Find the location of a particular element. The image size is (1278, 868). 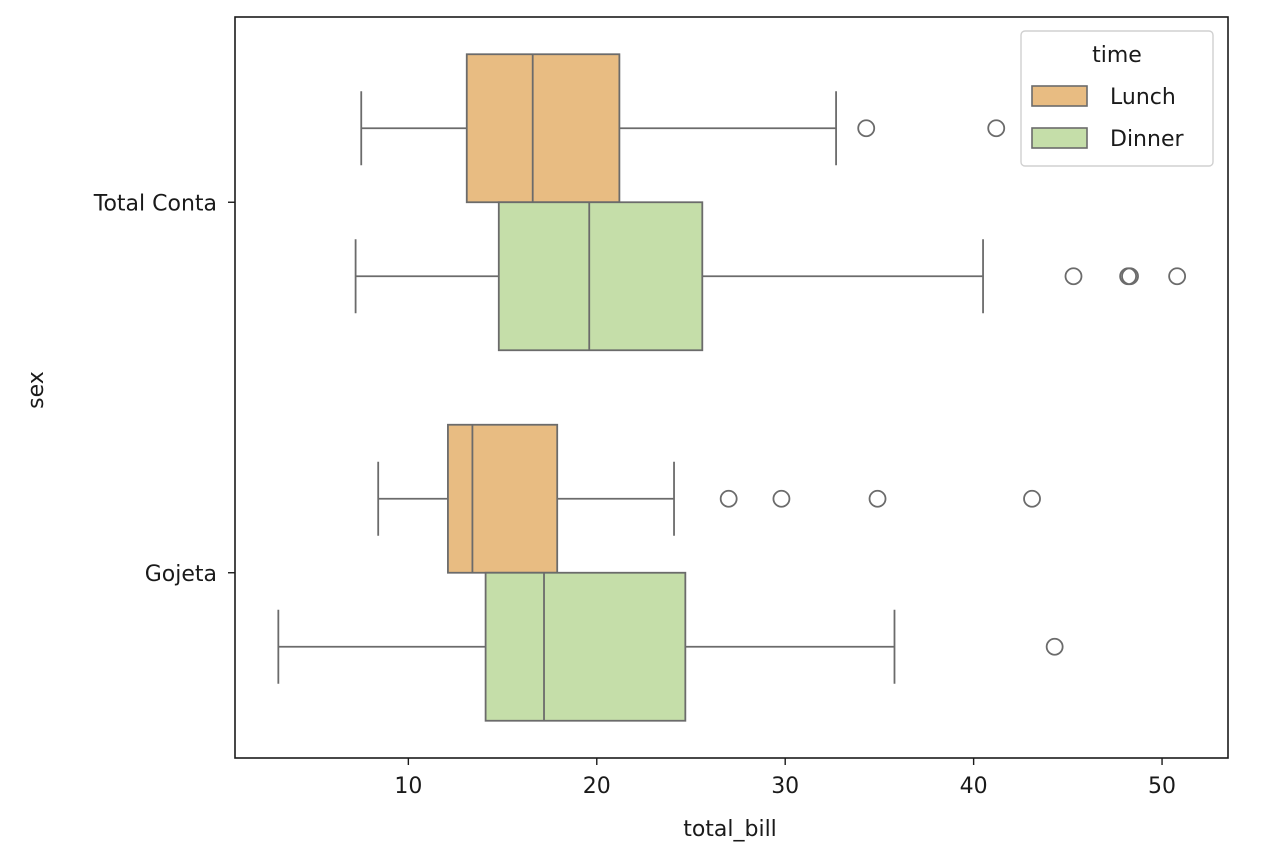

legend-label: Dinner is located at coordinates (1147, 139).